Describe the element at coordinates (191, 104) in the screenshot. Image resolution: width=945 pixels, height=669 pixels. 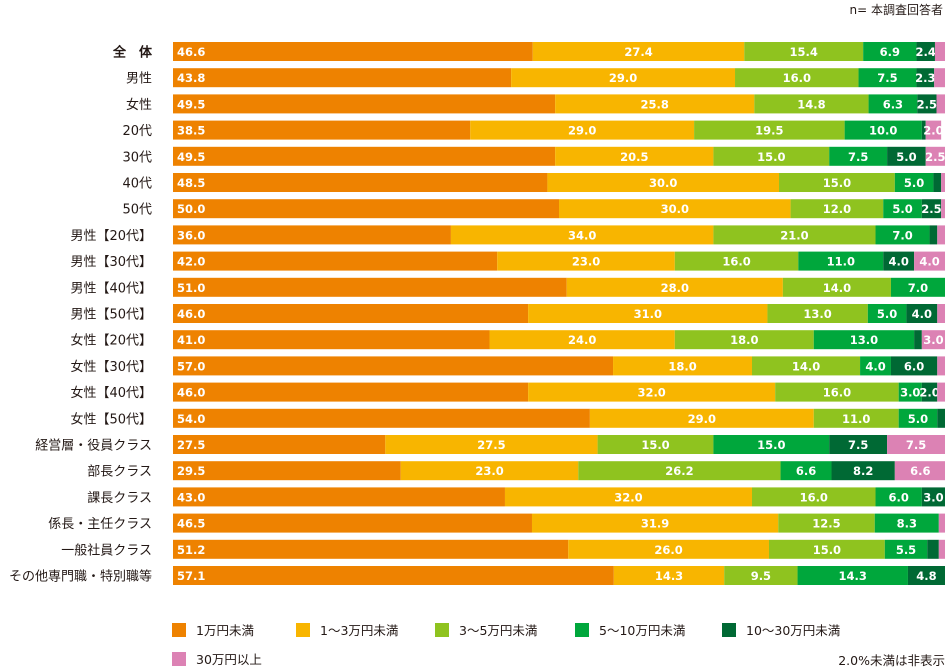
I see `segment-value-label: 49.5` at that location.